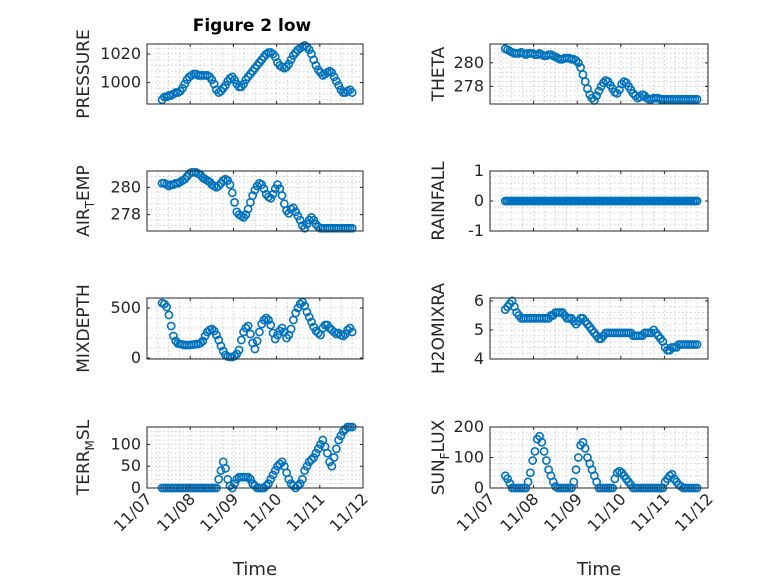 This screenshot has height=583, width=778. What do you see at coordinates (125, 214) in the screenshot?
I see `y-tick-label: 278` at bounding box center [125, 214].